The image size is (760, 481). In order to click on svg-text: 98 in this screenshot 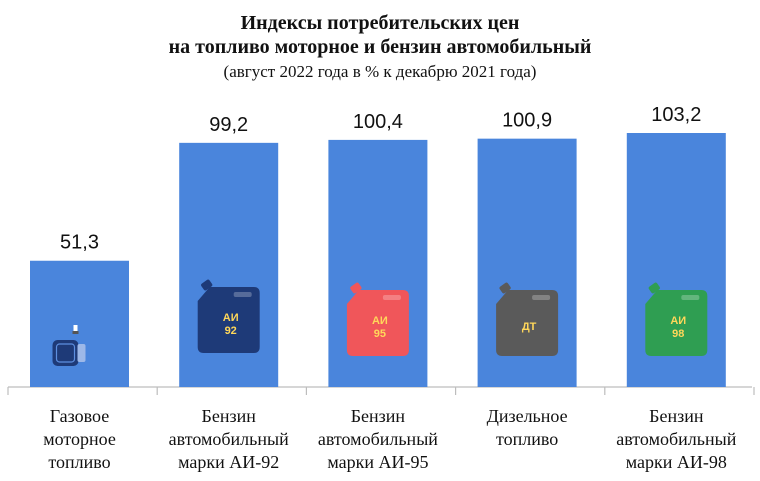, I will do `click(678, 334)`.